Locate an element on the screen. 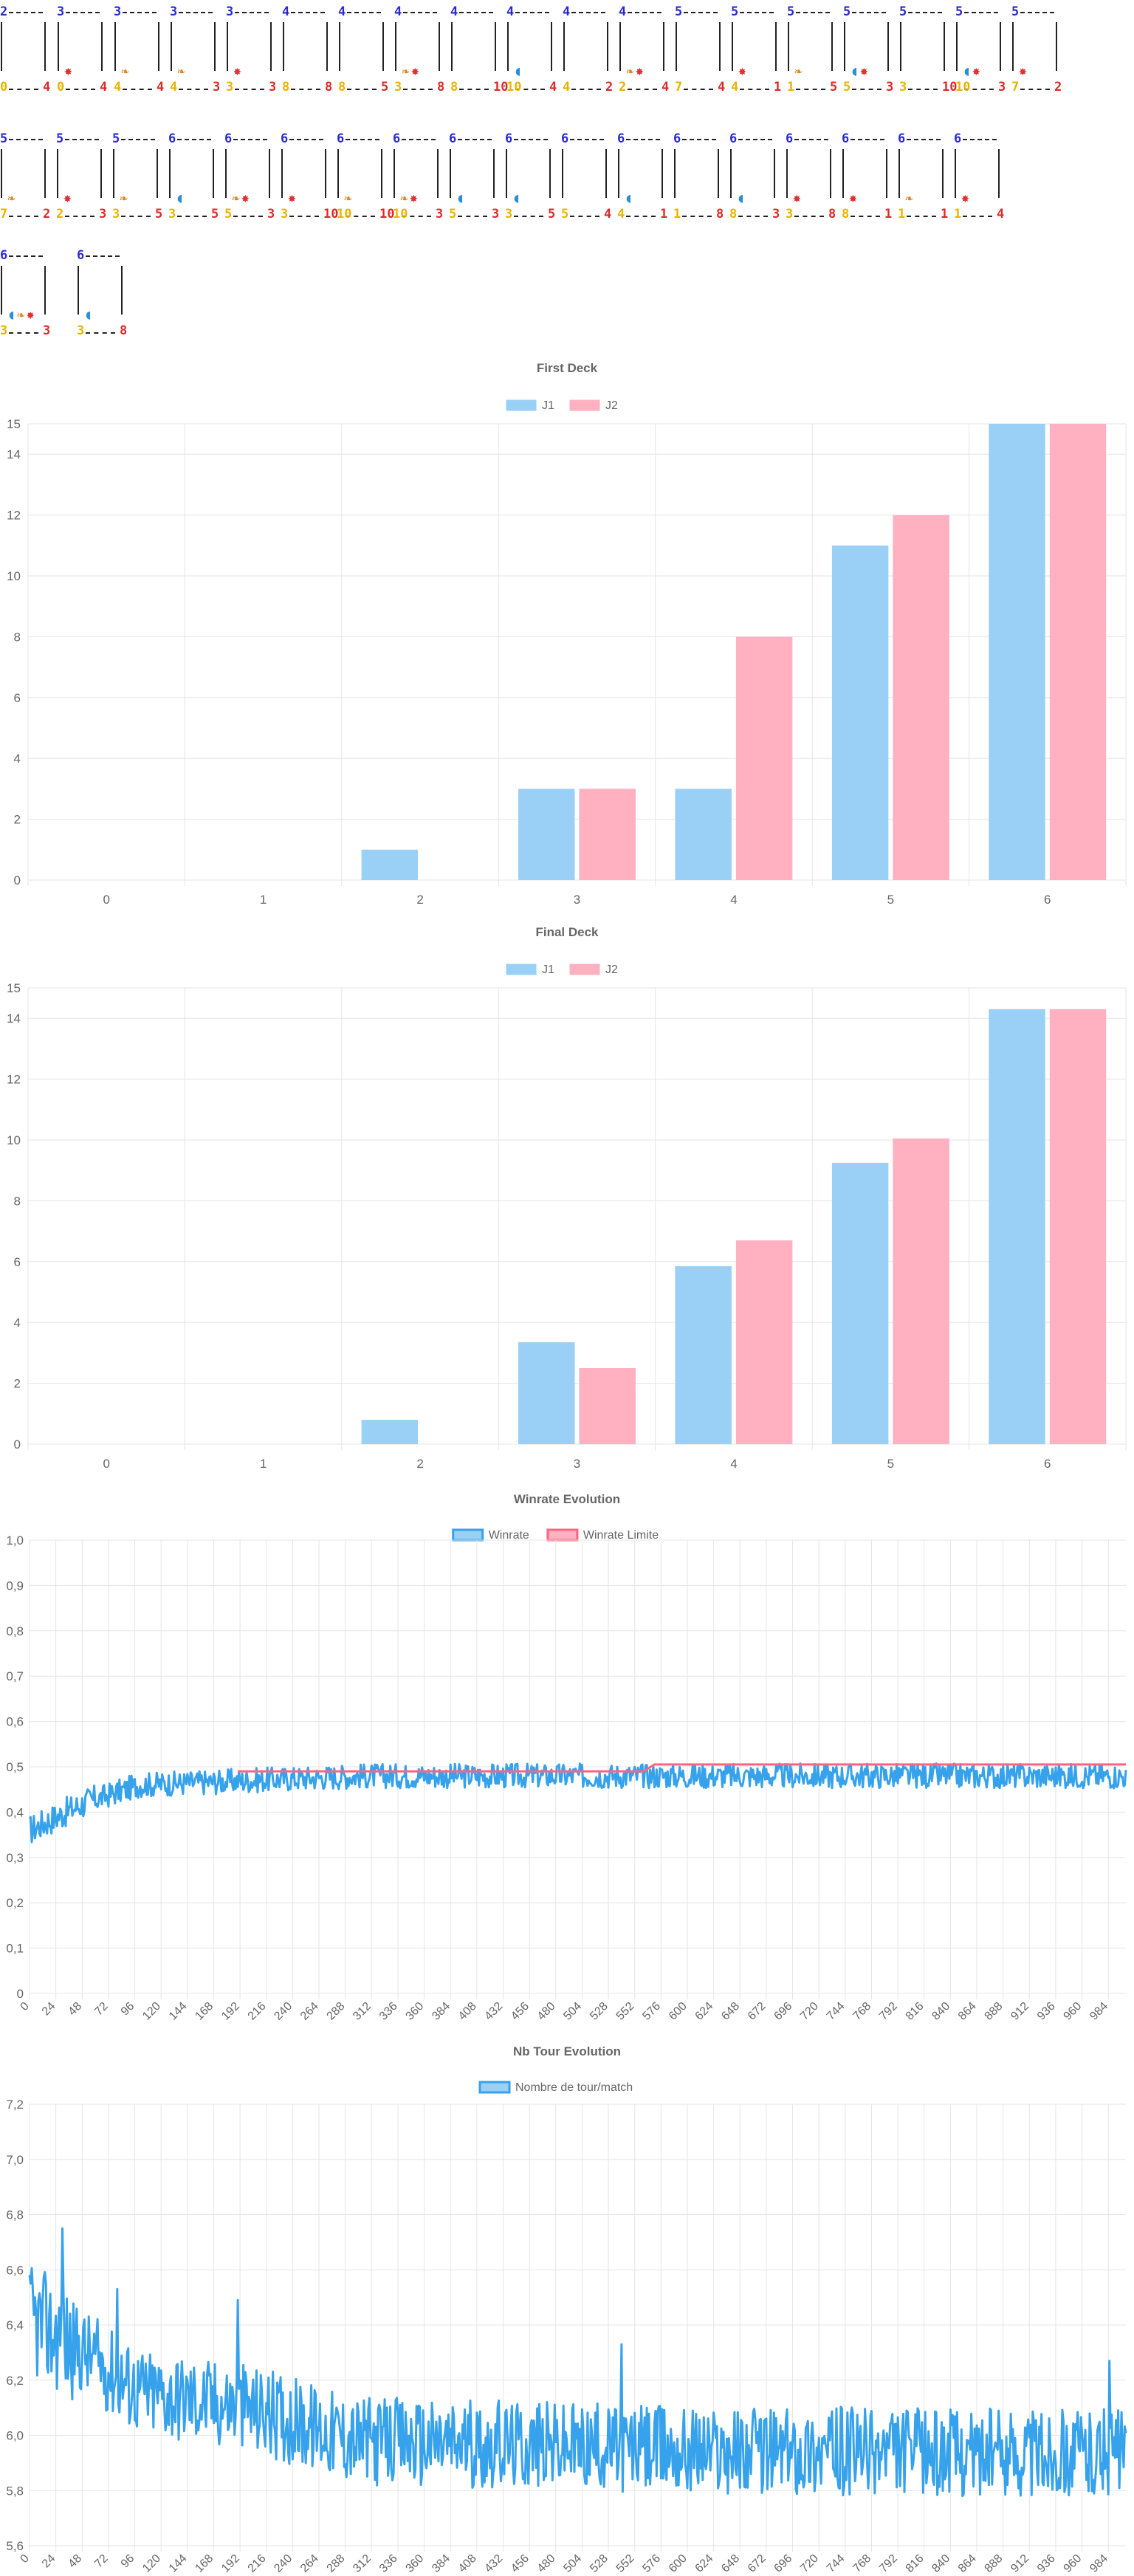  card: 6 8 1 ✸ is located at coordinates (867, 174).